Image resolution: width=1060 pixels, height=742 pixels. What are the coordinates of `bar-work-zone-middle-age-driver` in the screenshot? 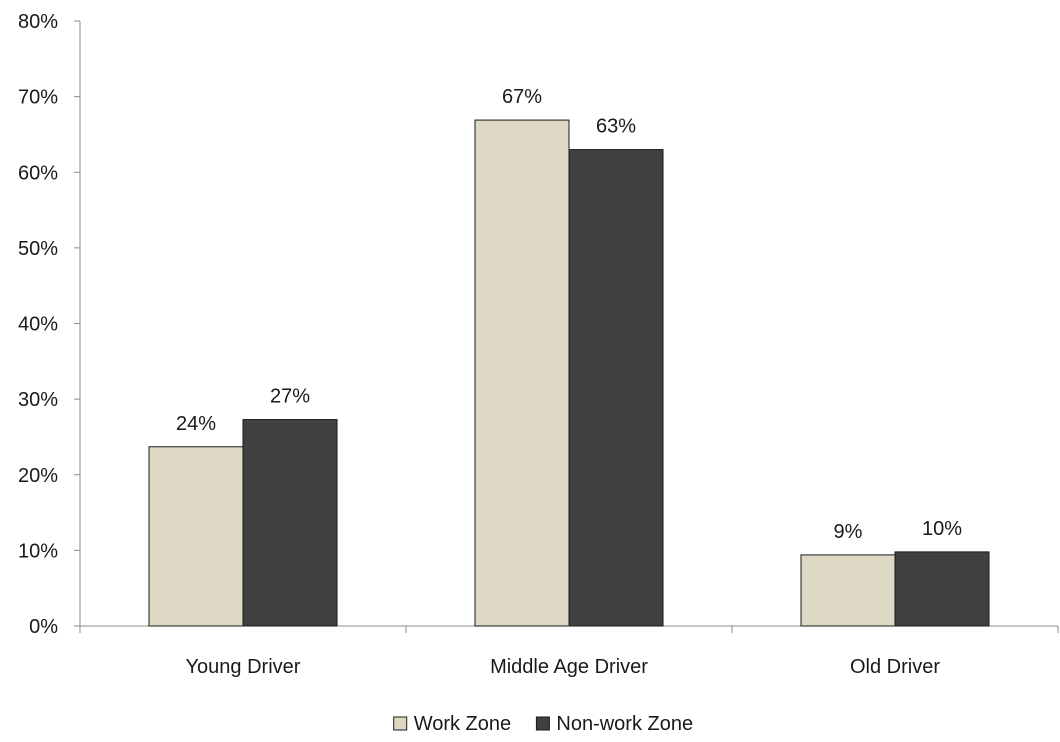 It's located at (522, 373).